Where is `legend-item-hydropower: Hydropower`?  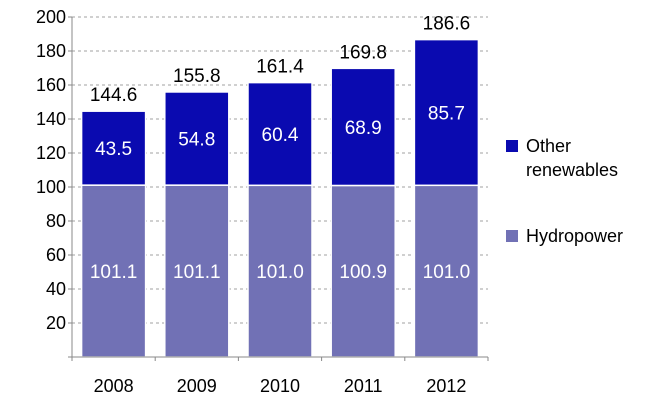 legend-item-hydropower: Hydropower is located at coordinates (586, 236).